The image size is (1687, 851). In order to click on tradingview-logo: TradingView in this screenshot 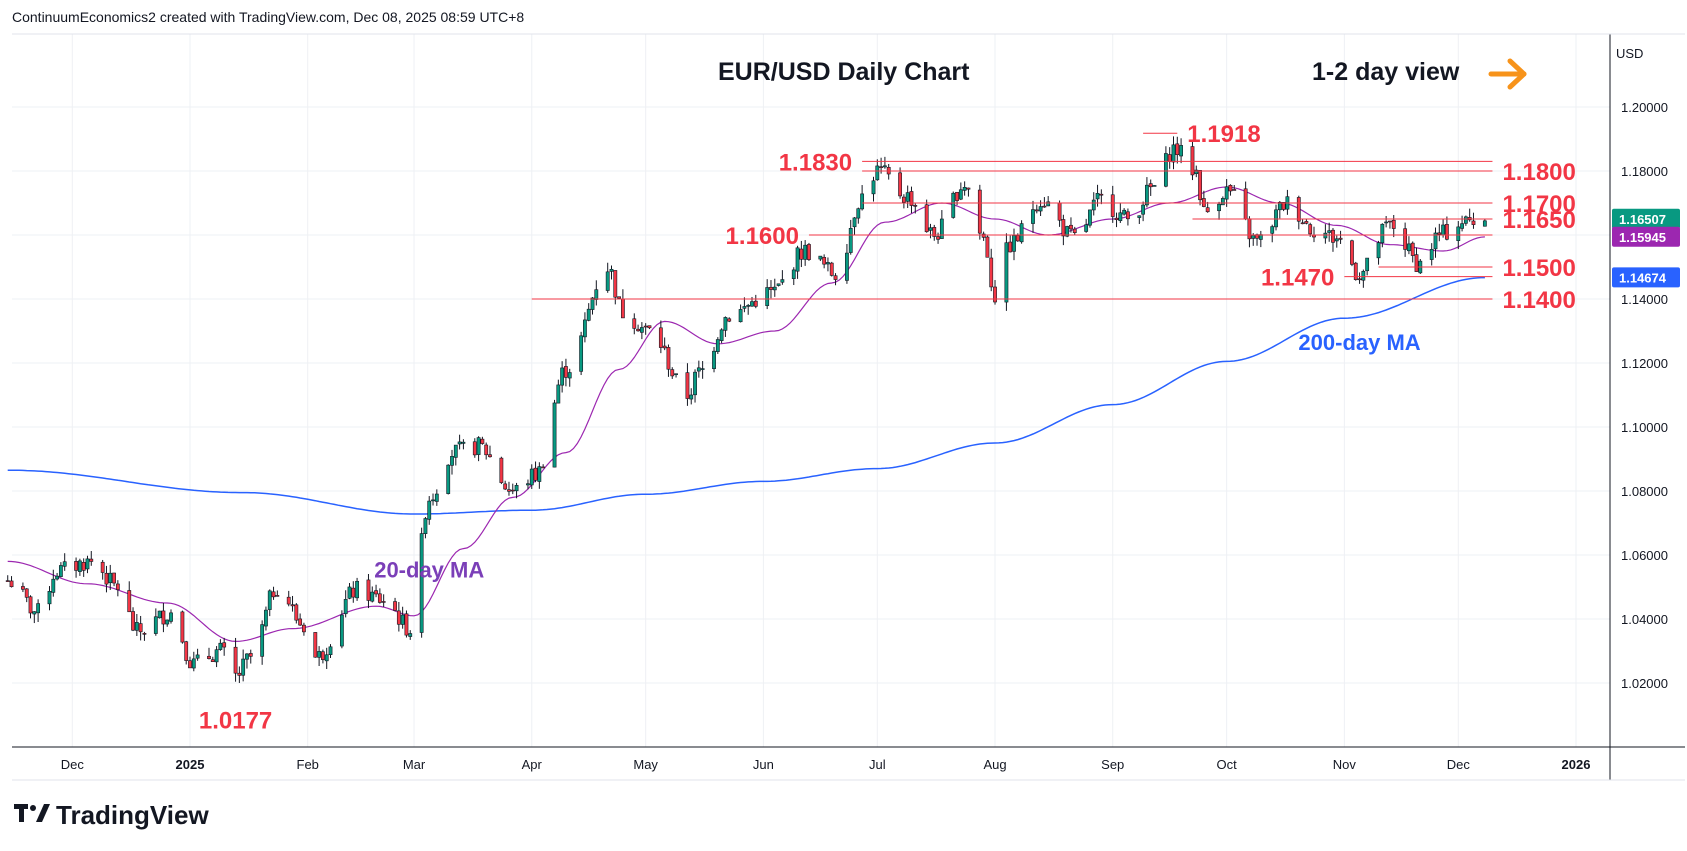, I will do `click(111, 815)`.